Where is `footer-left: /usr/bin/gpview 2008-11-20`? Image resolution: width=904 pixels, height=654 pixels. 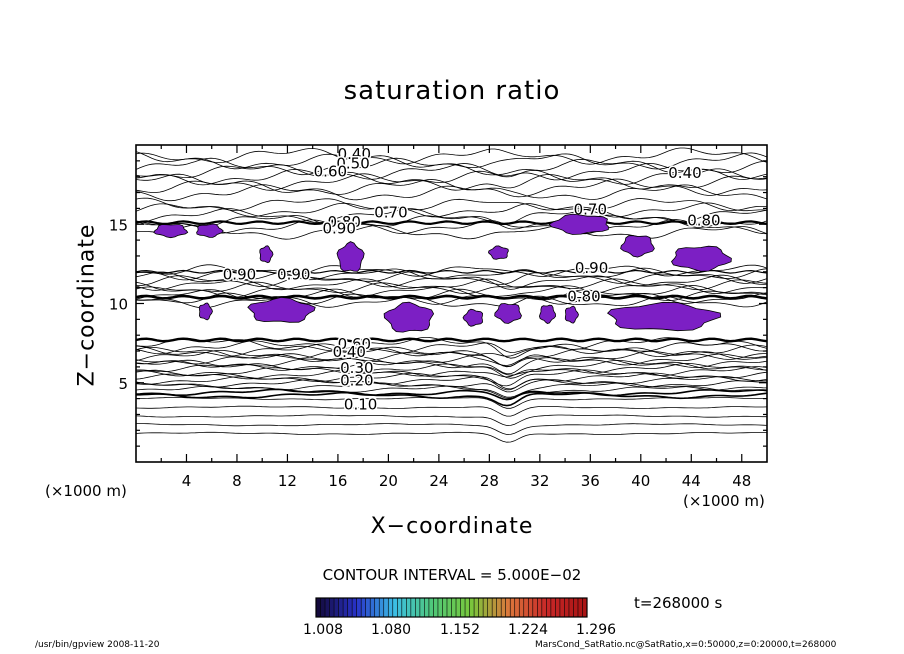 footer-left: /usr/bin/gpview 2008-11-20 is located at coordinates (97, 645).